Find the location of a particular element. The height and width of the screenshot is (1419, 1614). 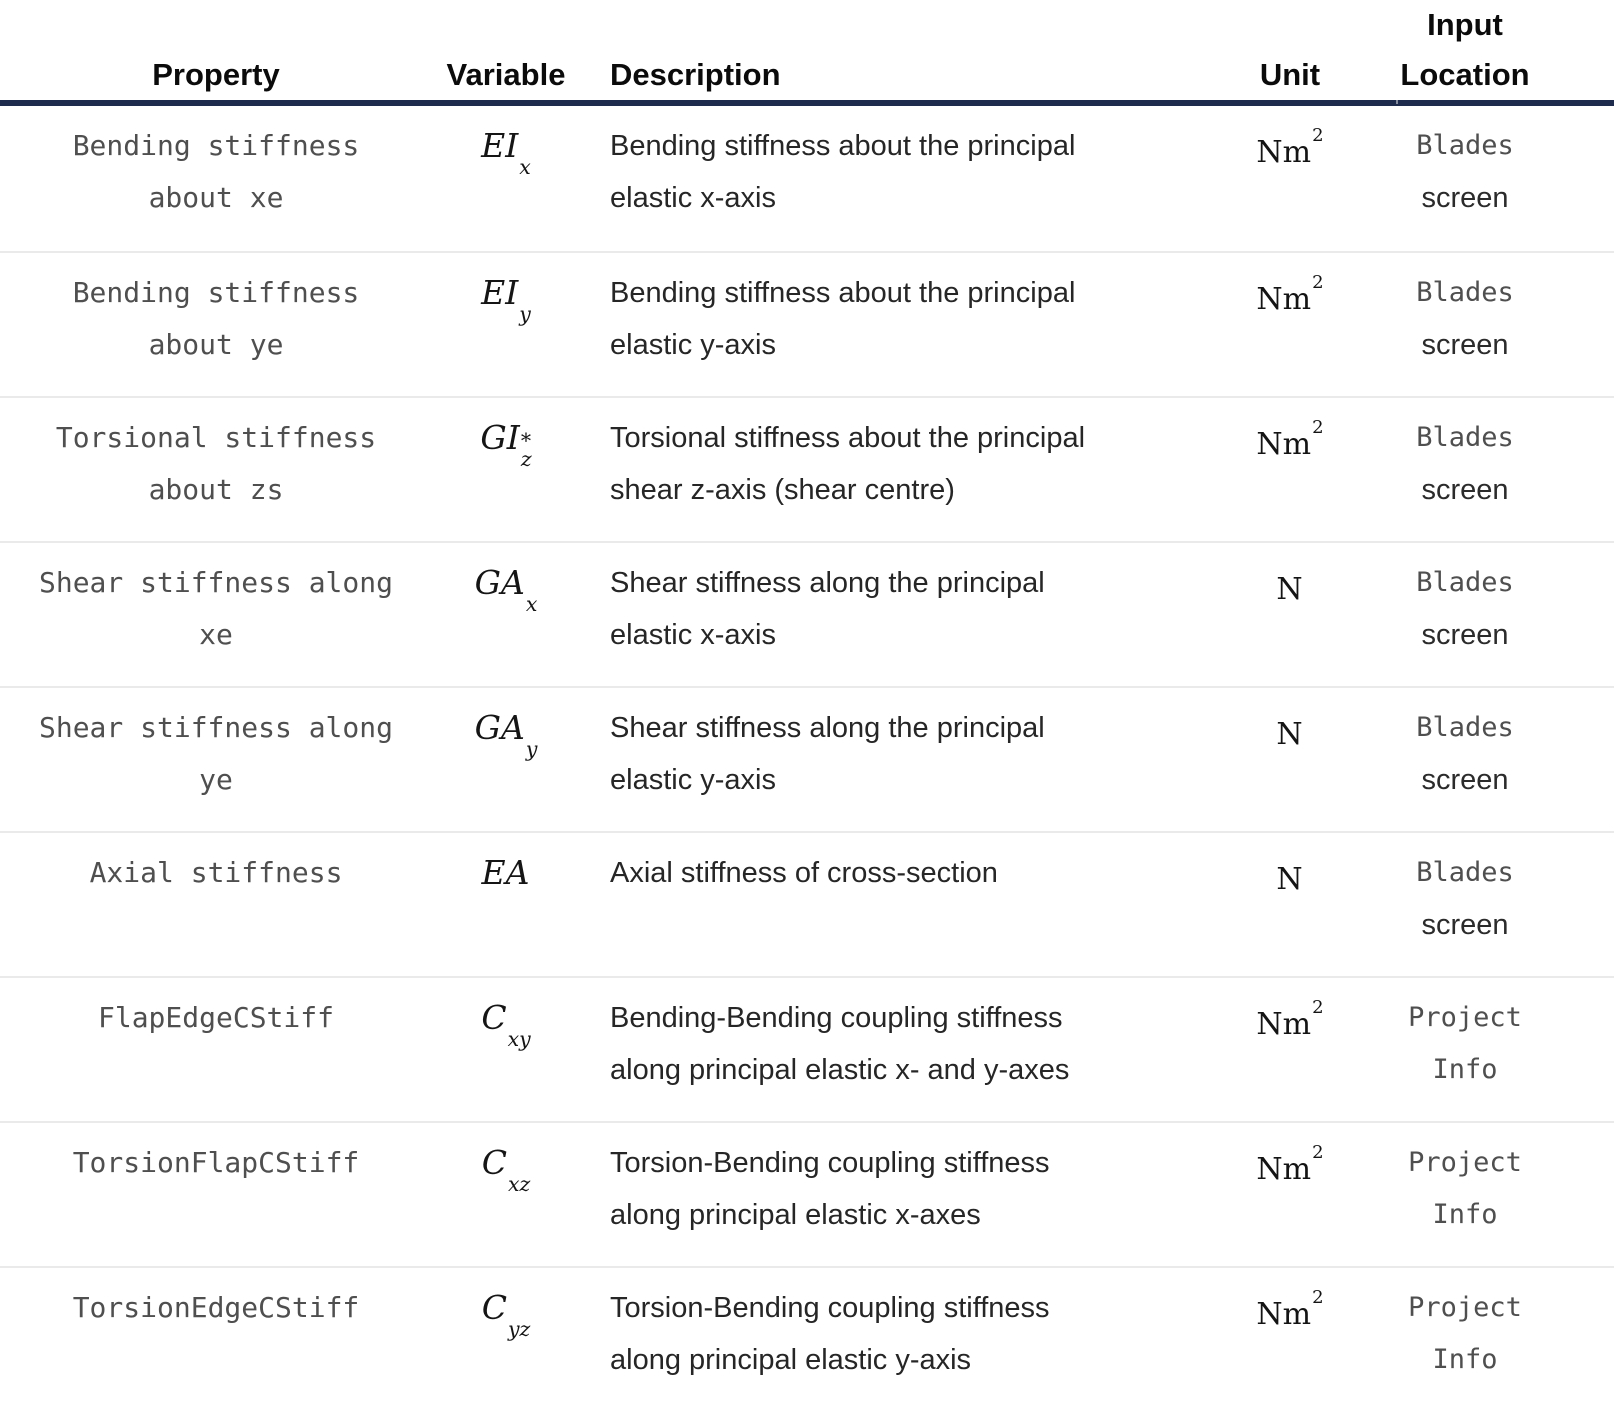

variable-symbol: GA y is located at coordinates (506, 733).